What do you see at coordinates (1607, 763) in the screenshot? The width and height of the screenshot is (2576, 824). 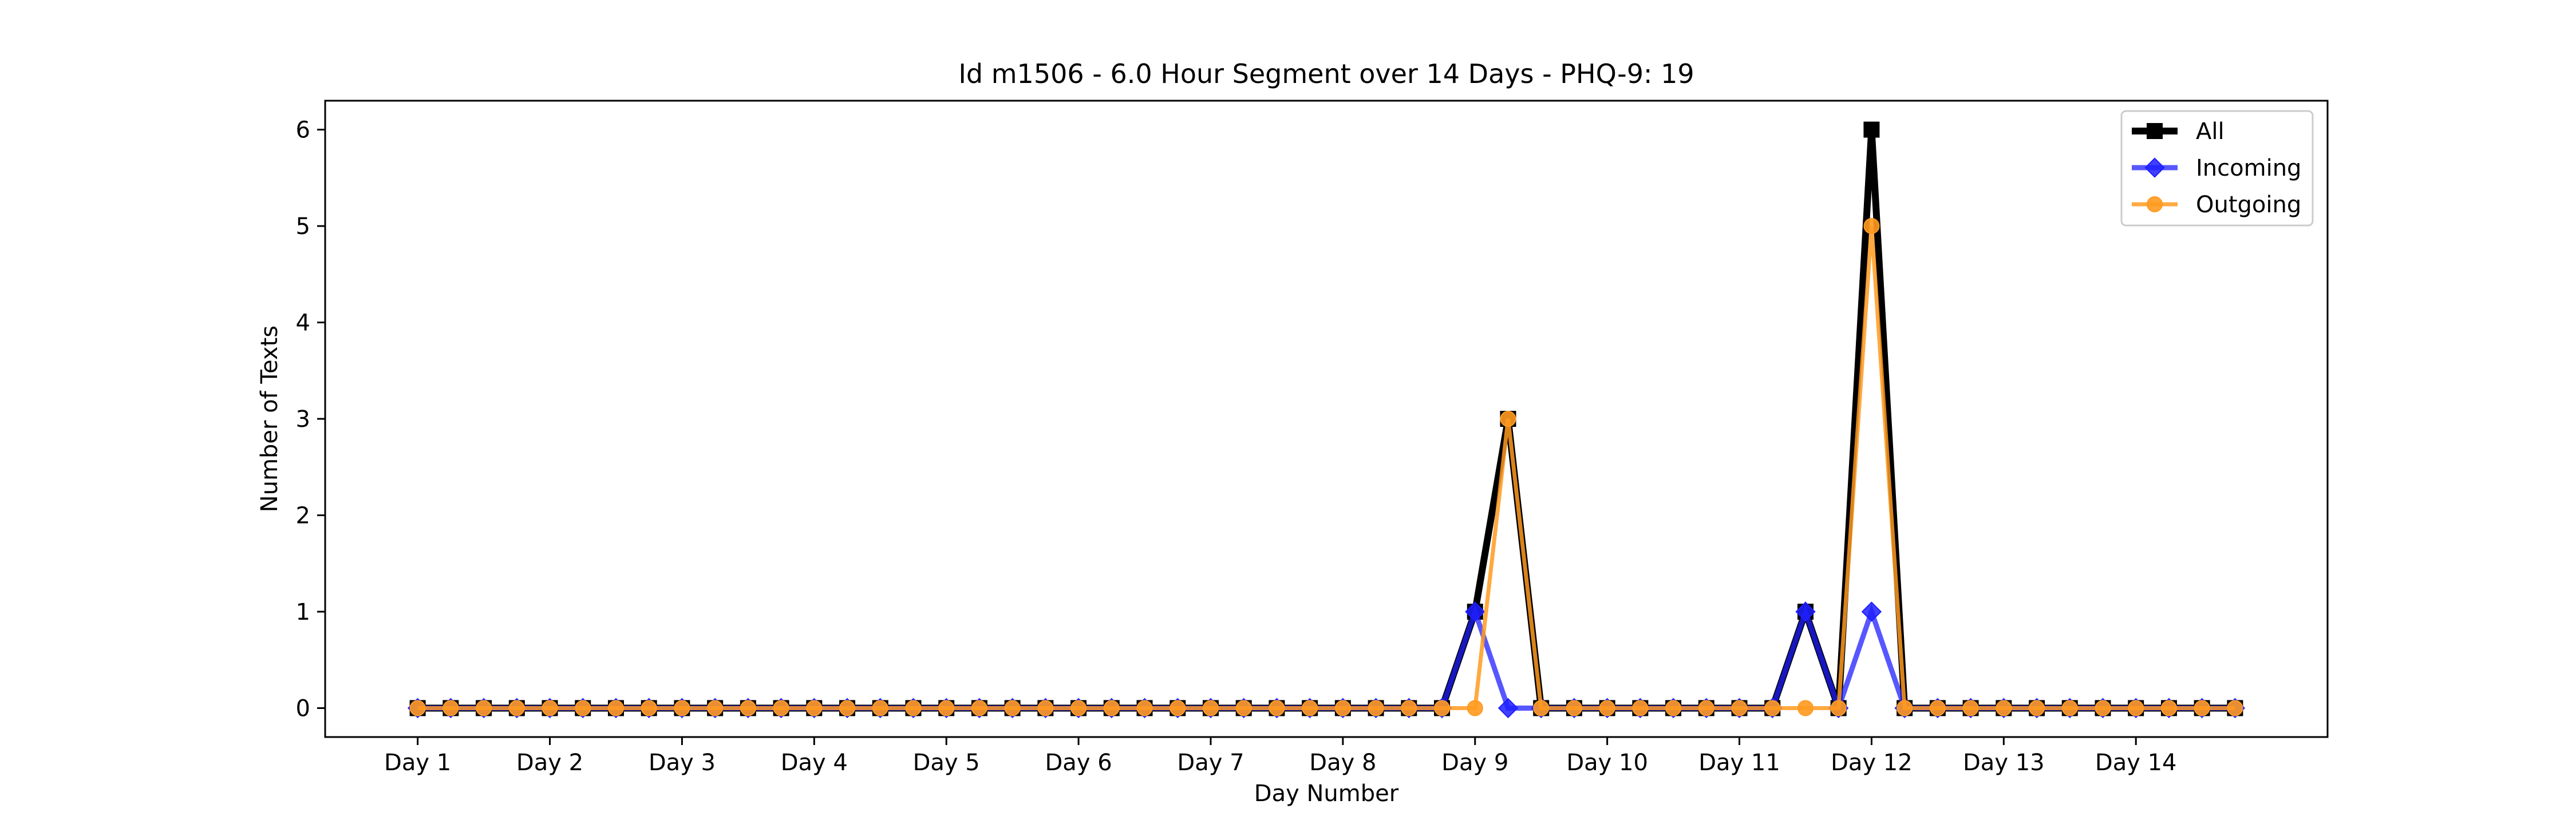 I see `x-tick-label: Day 10` at bounding box center [1607, 763].